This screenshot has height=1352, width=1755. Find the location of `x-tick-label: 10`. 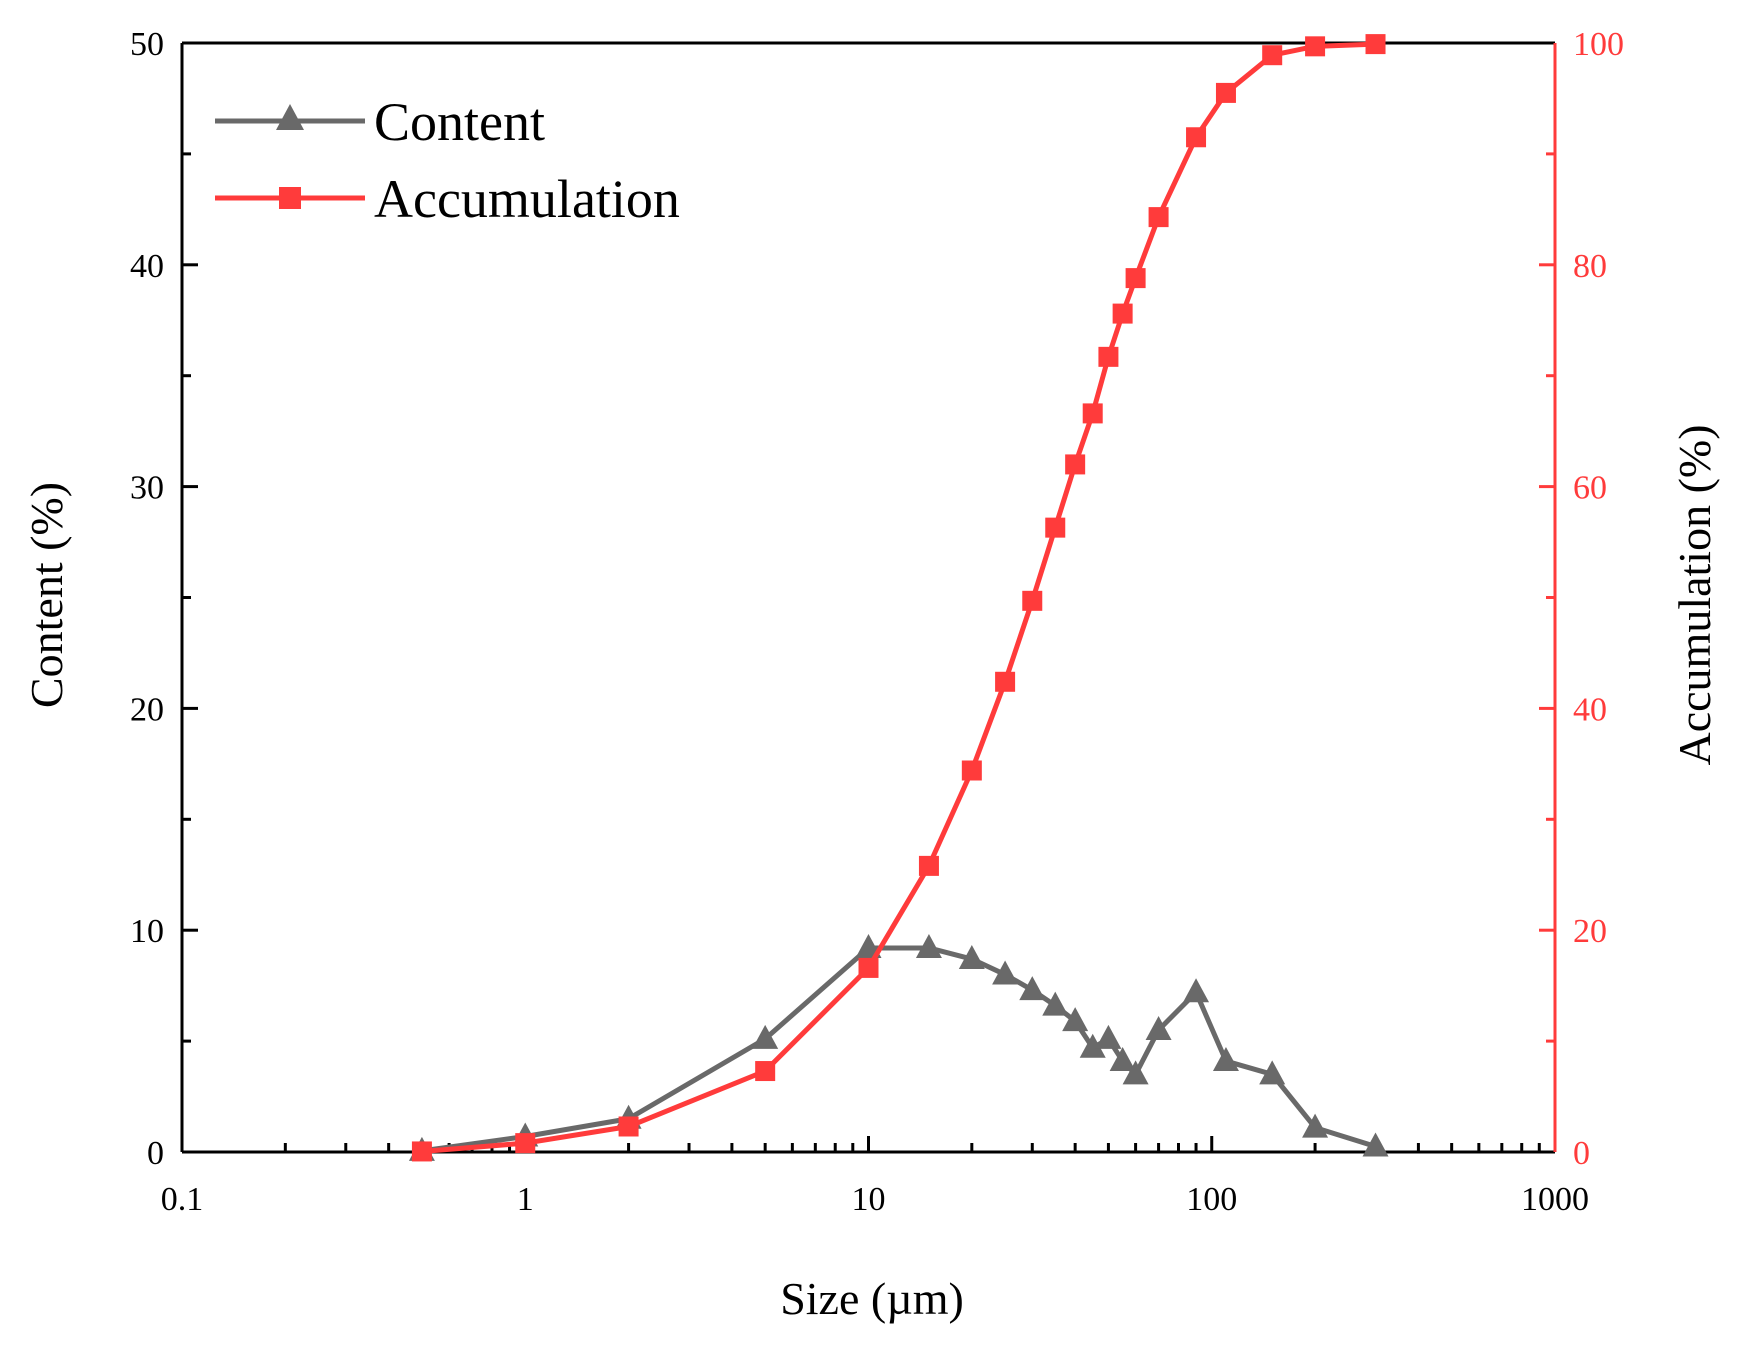

x-tick-label: 10 is located at coordinates (869, 1199).